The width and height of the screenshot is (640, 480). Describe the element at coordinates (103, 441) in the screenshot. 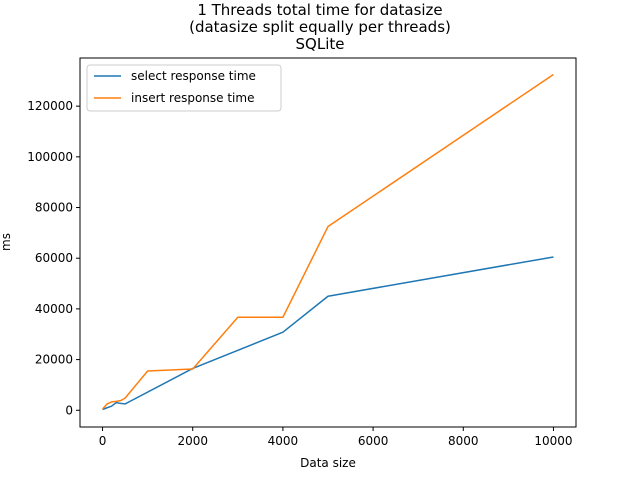

I see `x-tick-label: 0` at that location.